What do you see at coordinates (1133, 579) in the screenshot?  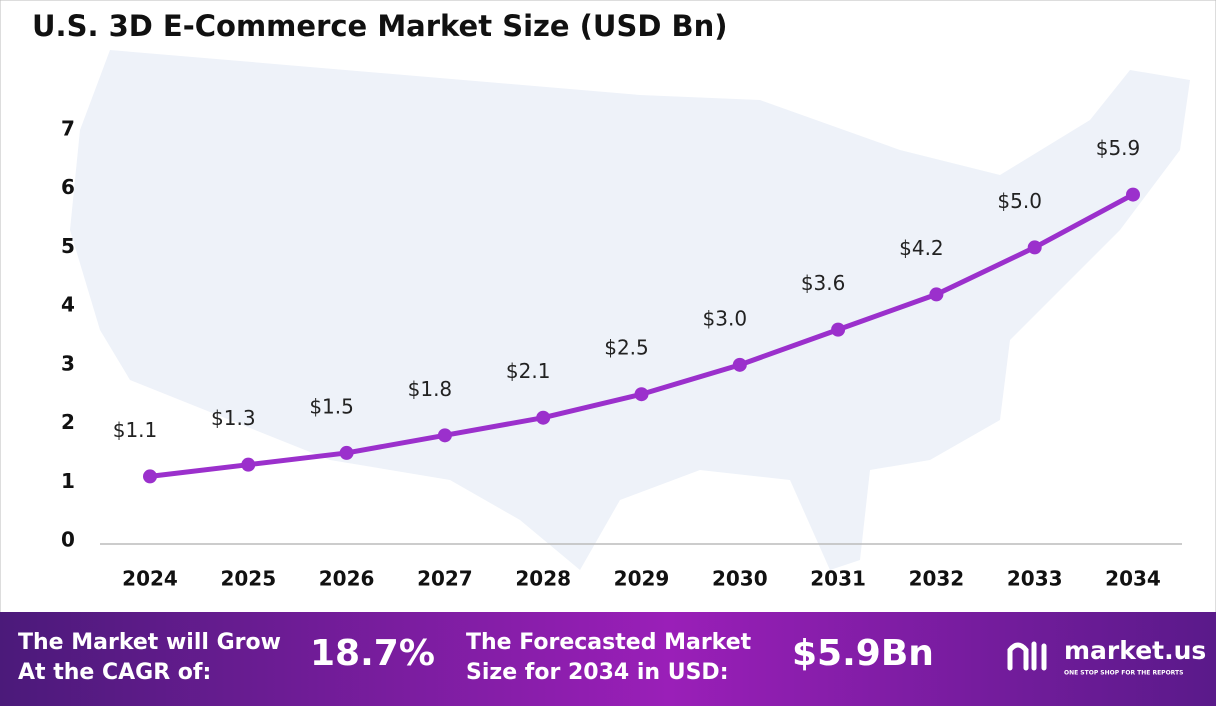 I see `x-tick-label: 2034` at bounding box center [1133, 579].